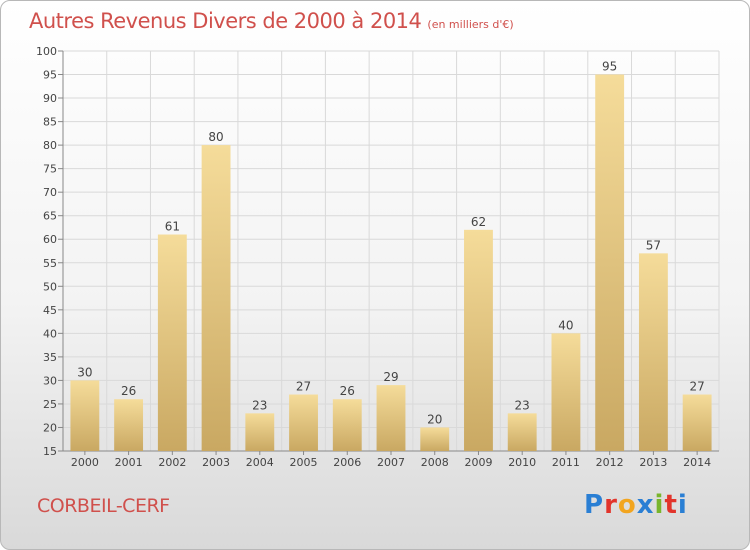  What do you see at coordinates (50, 192) in the screenshot?
I see `y-tick-label: 70` at bounding box center [50, 192].